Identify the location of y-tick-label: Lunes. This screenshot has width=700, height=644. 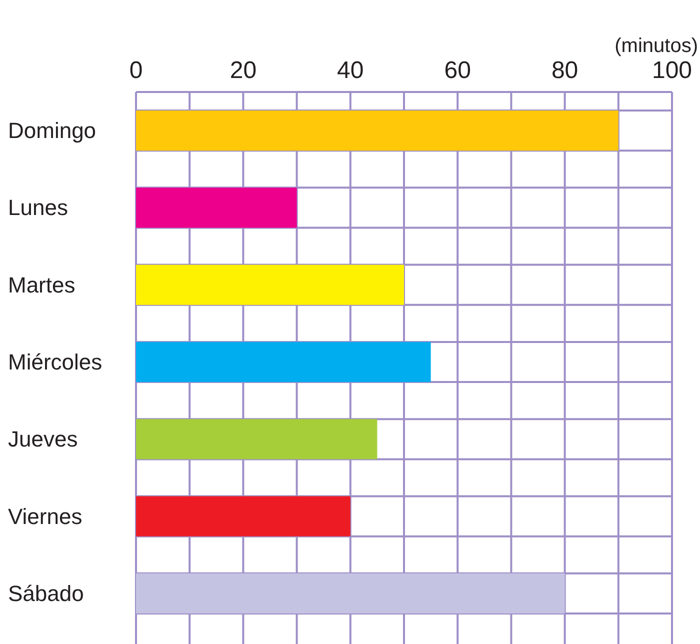
(38, 207).